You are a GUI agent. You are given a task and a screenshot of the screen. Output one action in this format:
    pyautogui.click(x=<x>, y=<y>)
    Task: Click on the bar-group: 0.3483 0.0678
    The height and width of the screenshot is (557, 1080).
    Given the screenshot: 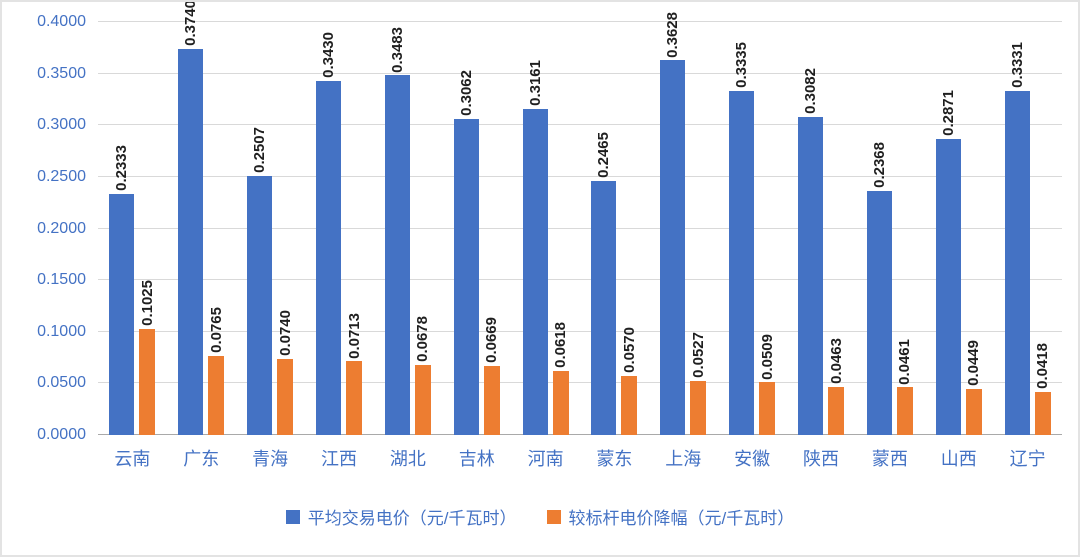 What is the action you would take?
    pyautogui.click(x=407, y=228)
    